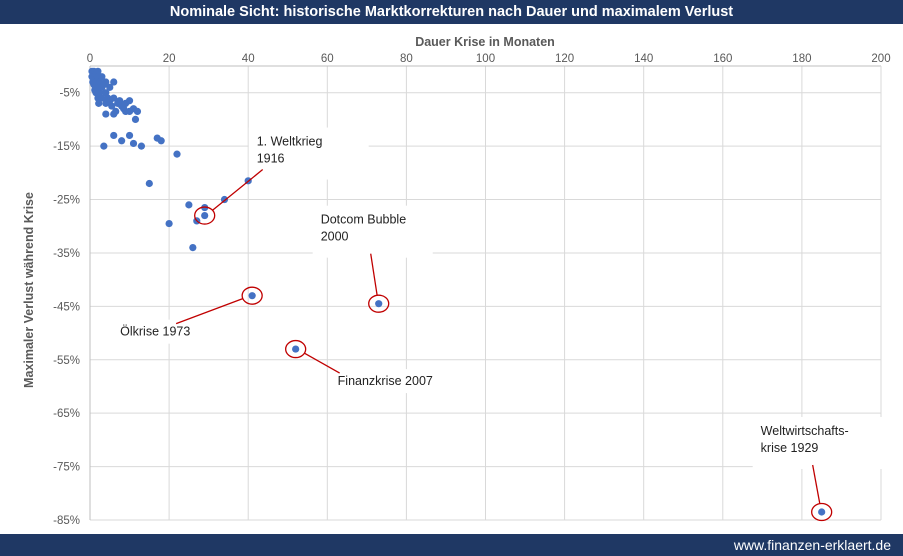 The height and width of the screenshot is (556, 903). I want to click on y-tick-label: -25%, so click(66, 201).